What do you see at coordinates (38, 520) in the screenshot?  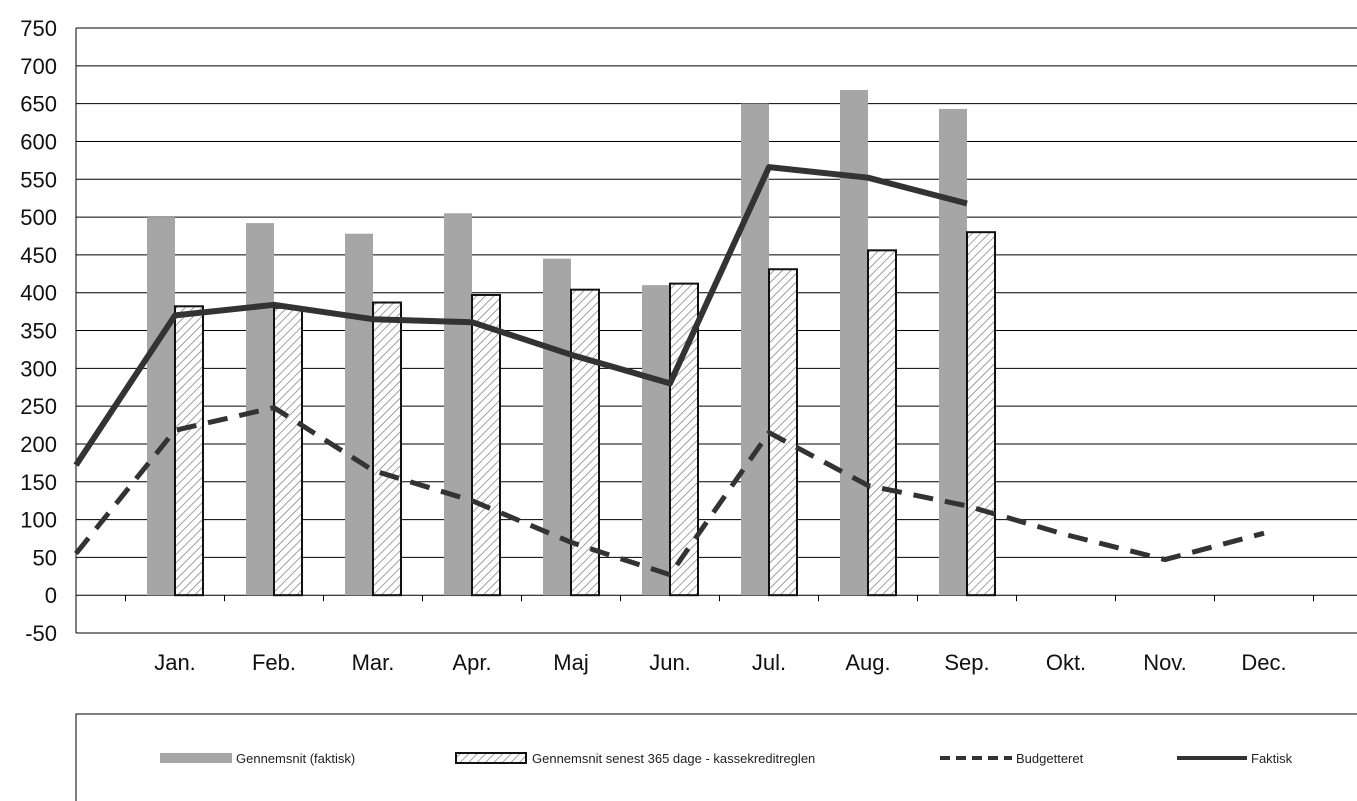 I see `y-tick-label: 100` at bounding box center [38, 520].